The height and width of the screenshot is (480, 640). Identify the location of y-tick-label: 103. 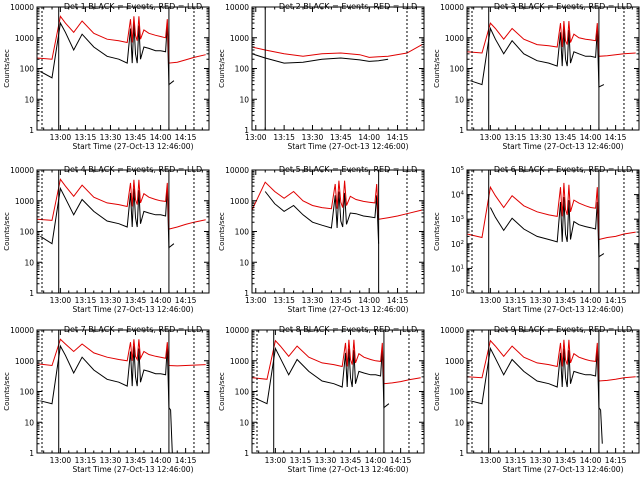
(458, 219).